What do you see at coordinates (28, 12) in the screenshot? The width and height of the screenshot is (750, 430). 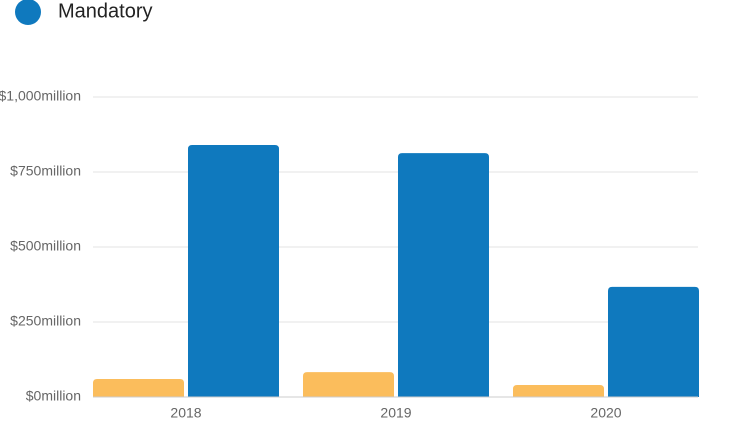 I see `legend-marker` at bounding box center [28, 12].